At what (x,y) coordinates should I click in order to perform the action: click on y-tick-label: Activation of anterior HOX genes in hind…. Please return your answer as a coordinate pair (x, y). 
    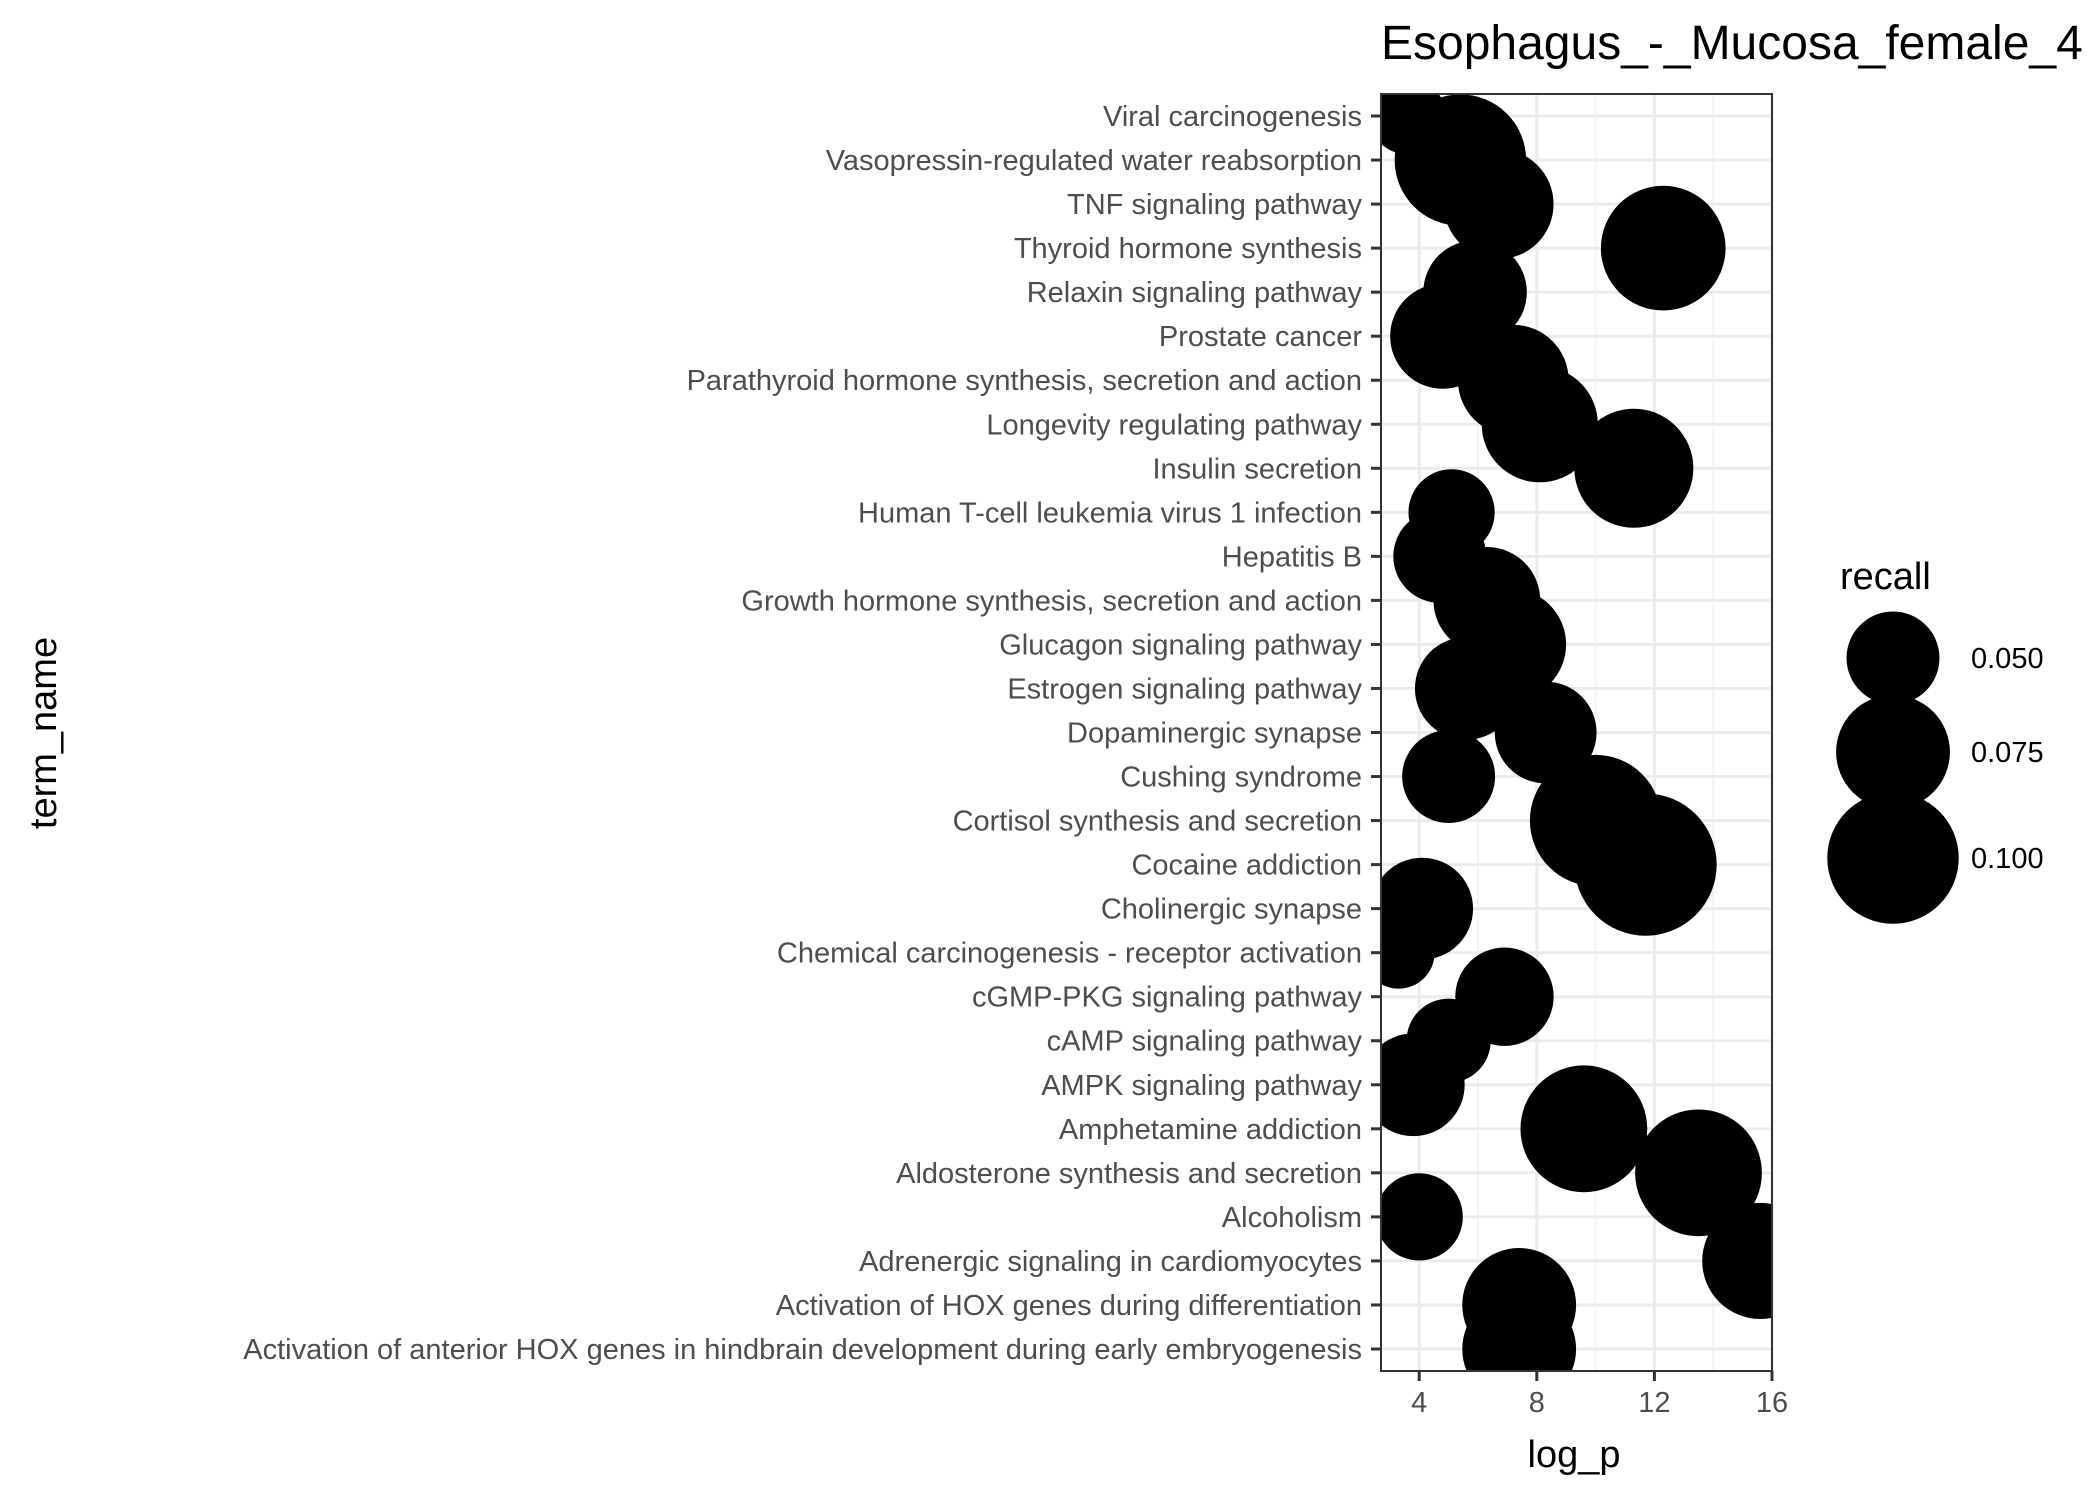
    Looking at the image, I should click on (802, 1350).